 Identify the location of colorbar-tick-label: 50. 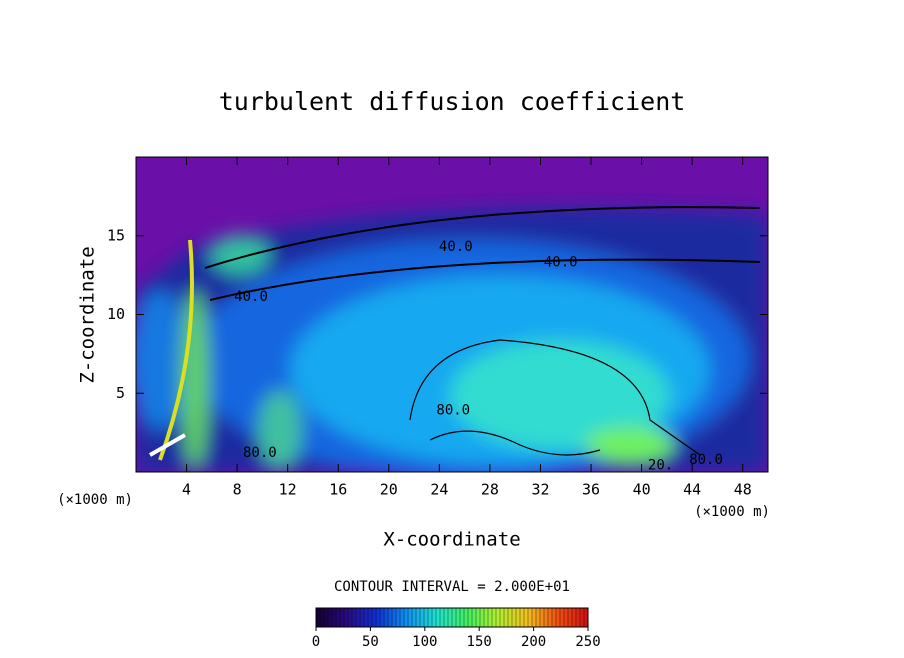
(370, 642).